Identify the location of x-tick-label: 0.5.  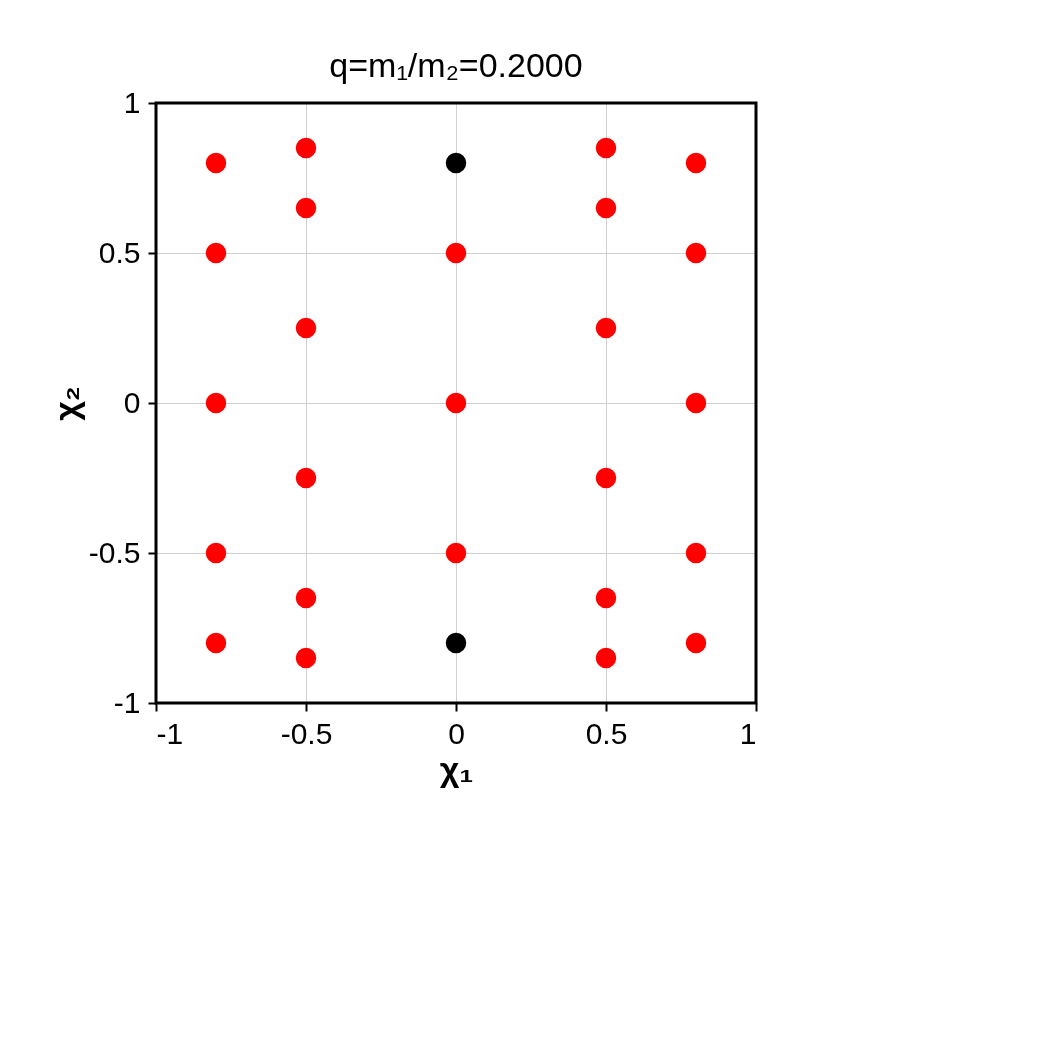
(606, 733).